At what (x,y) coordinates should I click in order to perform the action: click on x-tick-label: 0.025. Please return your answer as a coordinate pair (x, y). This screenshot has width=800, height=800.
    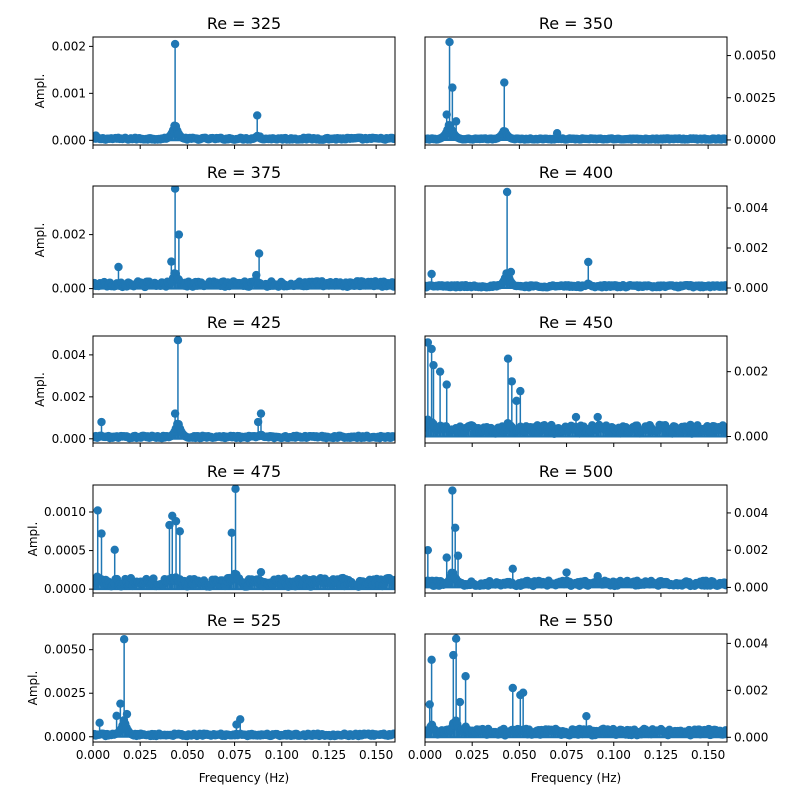
    Looking at the image, I should click on (140, 755).